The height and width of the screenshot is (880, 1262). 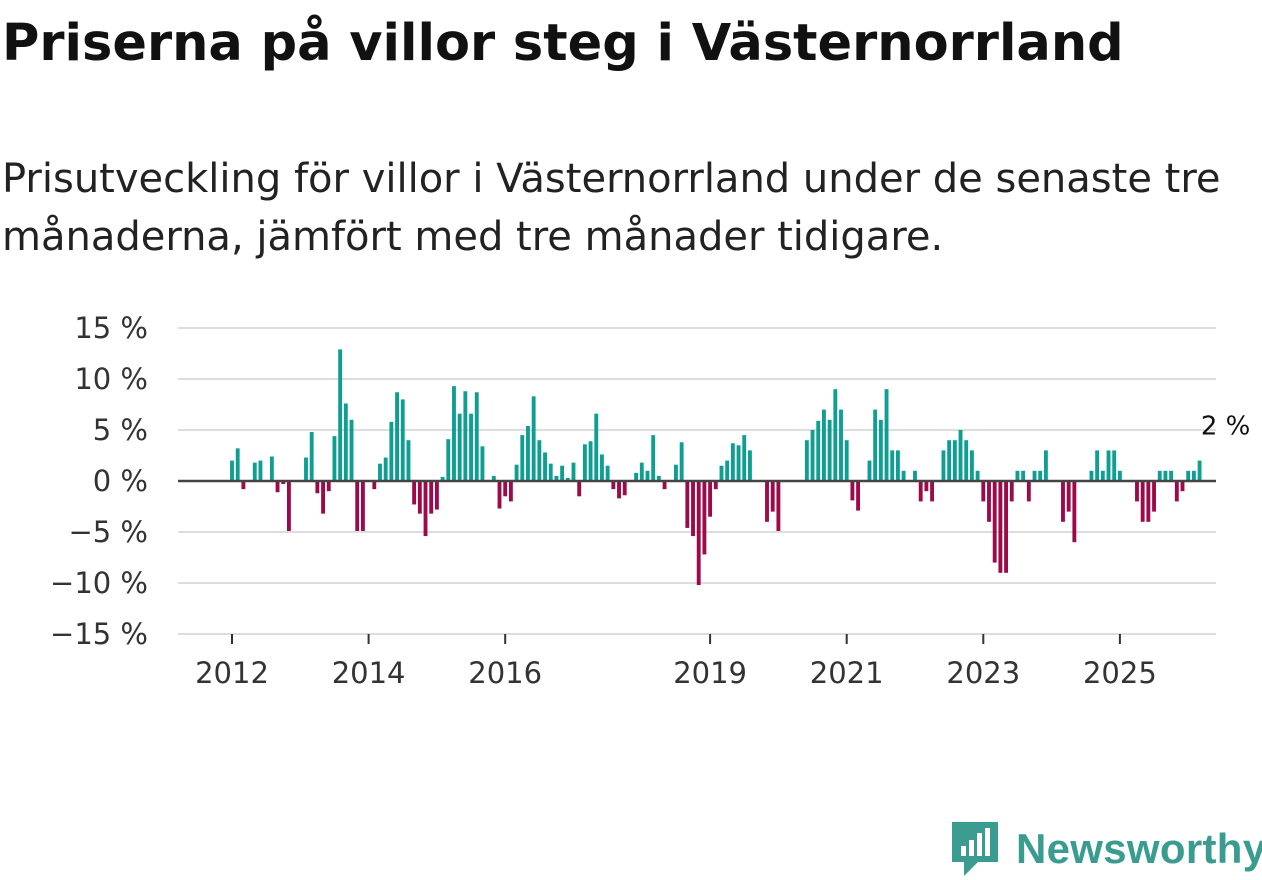 I want to click on y-tick-label: 15 %, so click(x=111, y=328).